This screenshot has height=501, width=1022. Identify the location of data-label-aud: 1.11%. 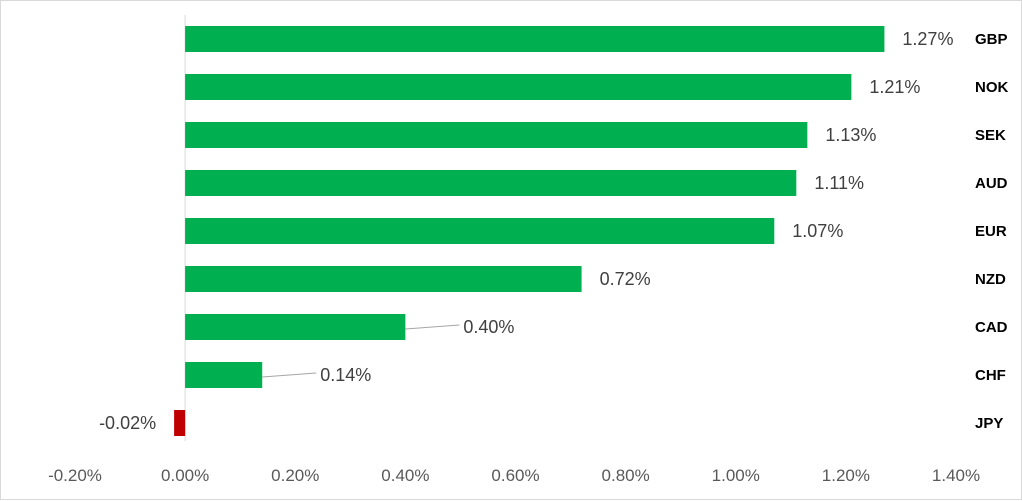
(839, 183).